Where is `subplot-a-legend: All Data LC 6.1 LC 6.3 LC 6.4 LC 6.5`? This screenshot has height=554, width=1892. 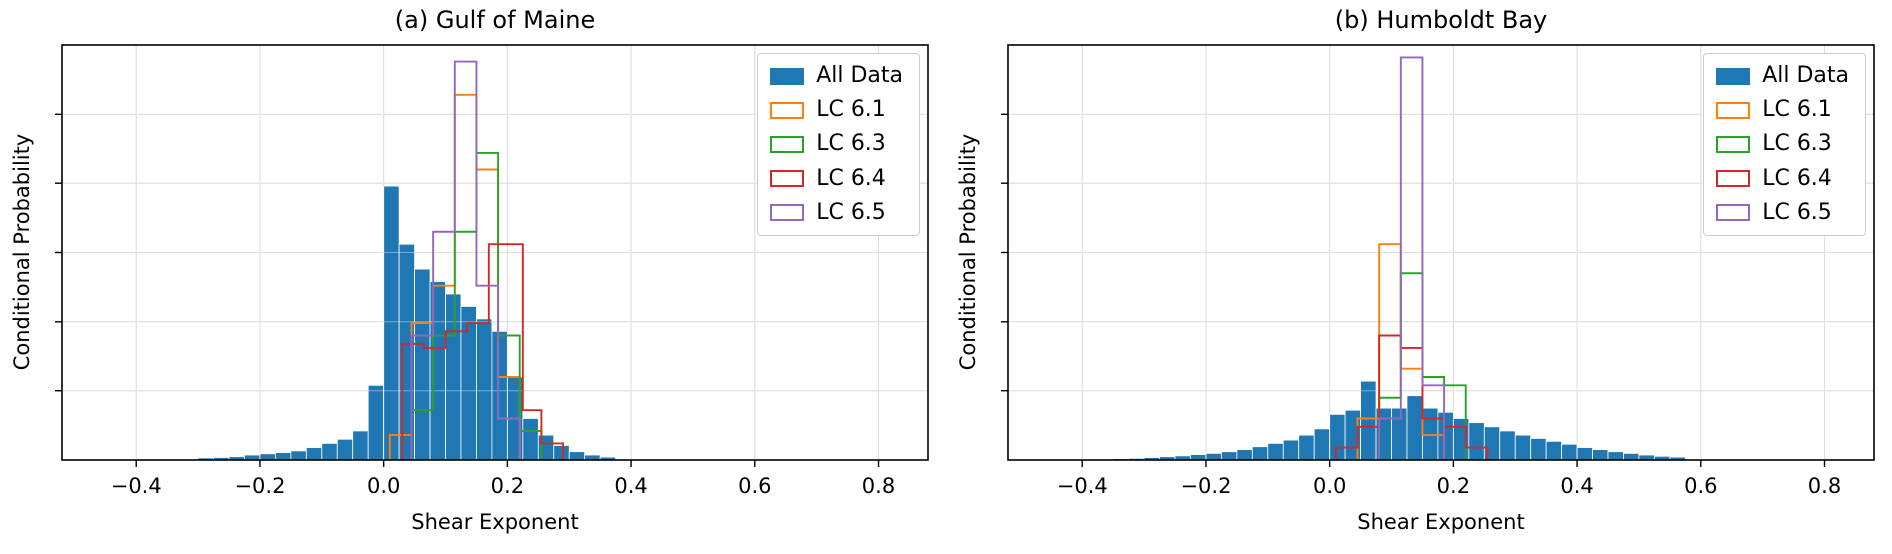 subplot-a-legend: All Data LC 6.1 LC 6.3 LC 6.4 LC 6.5 is located at coordinates (838, 144).